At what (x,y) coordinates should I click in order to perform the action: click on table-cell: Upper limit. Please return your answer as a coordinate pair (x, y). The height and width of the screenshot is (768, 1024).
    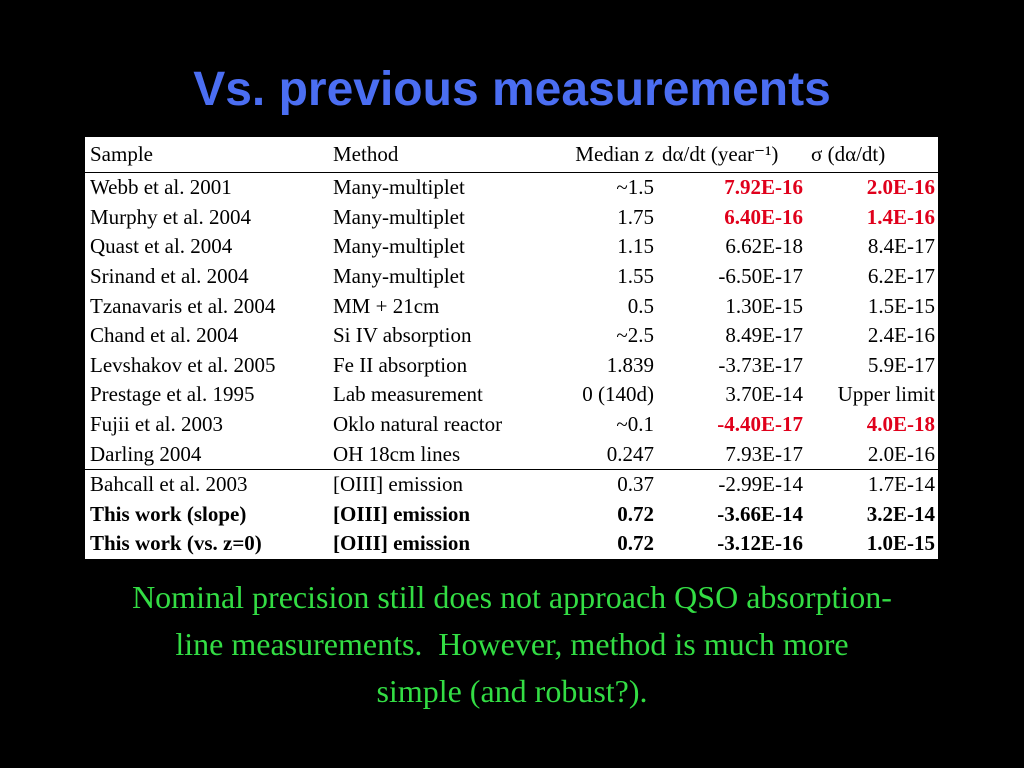
    Looking at the image, I should click on (886, 394).